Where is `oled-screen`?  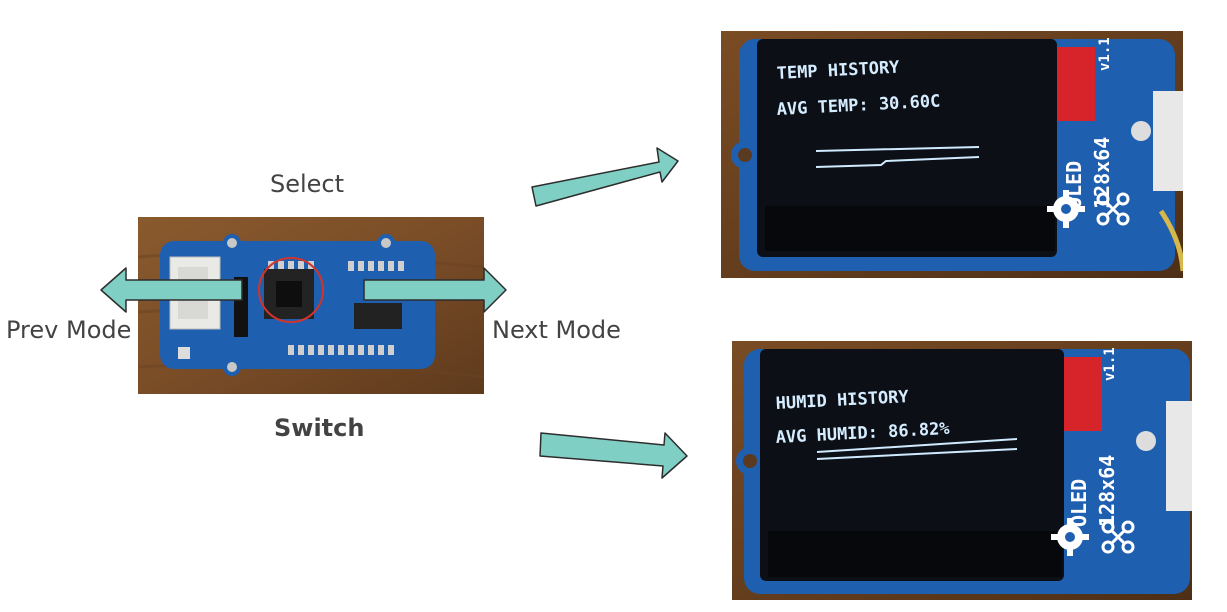
oled-screen is located at coordinates (912, 465).